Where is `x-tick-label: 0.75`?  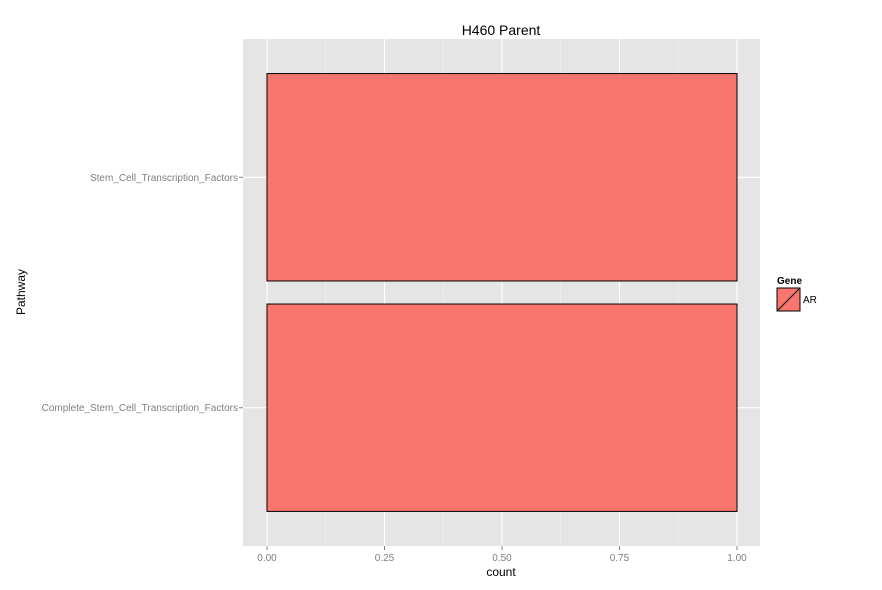
x-tick-label: 0.75 is located at coordinates (620, 558).